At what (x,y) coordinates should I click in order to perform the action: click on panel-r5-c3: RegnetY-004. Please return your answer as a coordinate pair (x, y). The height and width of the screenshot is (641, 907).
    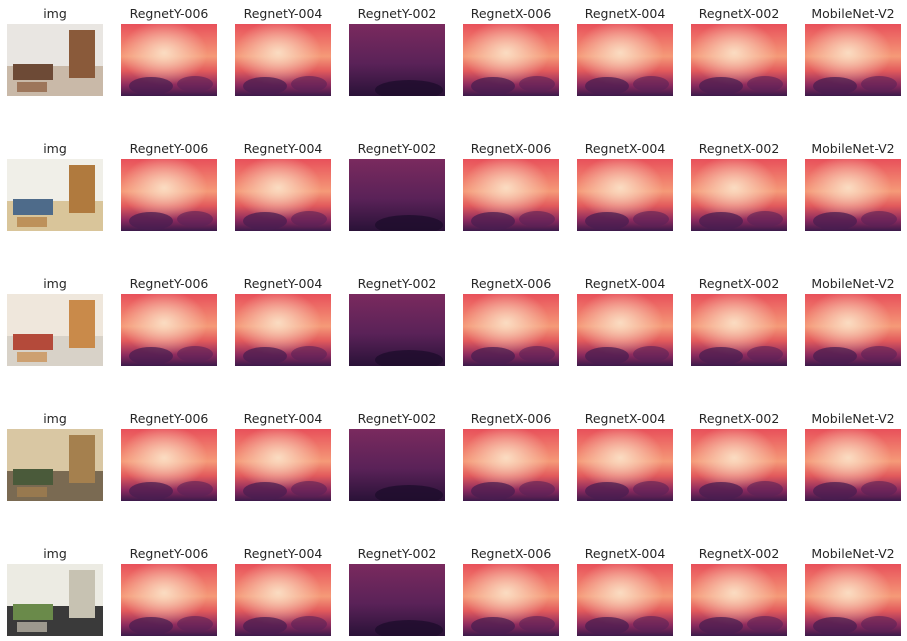
    Looking at the image, I should click on (283, 590).